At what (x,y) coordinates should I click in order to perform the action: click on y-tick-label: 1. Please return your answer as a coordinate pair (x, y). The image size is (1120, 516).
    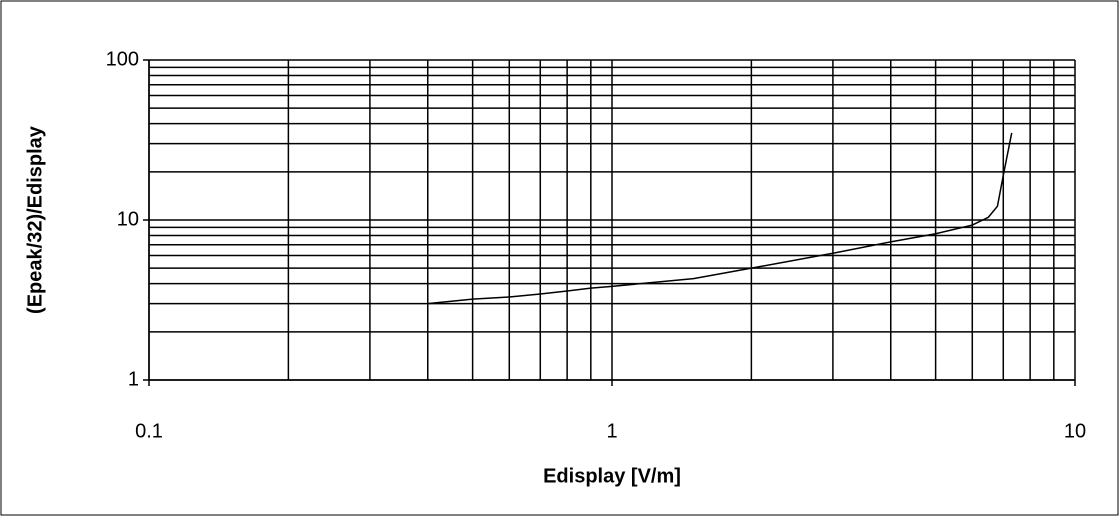
    Looking at the image, I should click on (133, 379).